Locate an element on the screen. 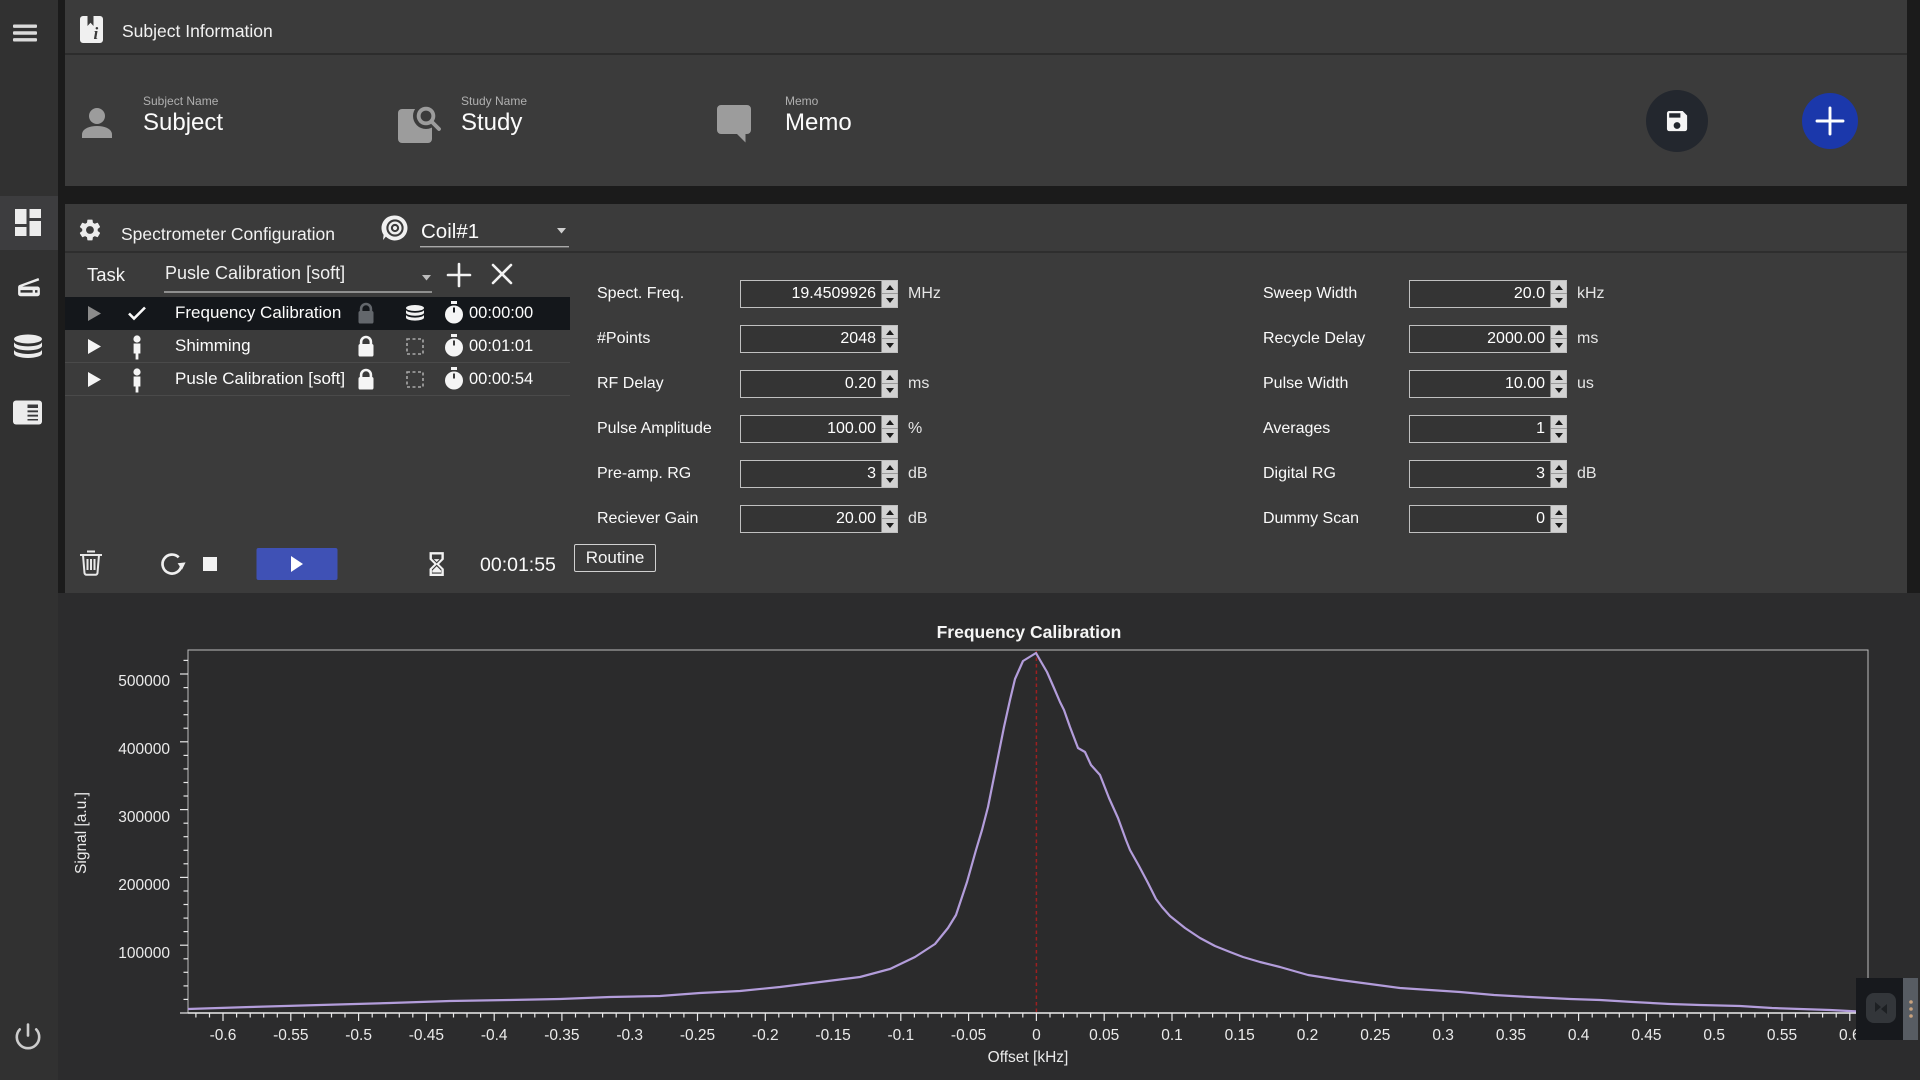 This screenshot has height=1080, width=1920. svg-text: 300000 is located at coordinates (144, 817).